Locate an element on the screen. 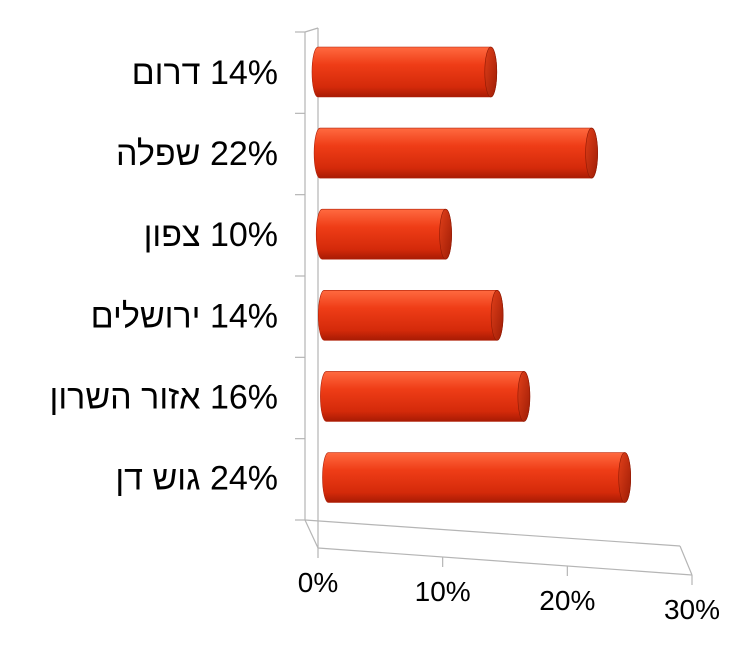 Image resolution: width=740 pixels, height=661 pixels. category-label-1: 22% שפלה is located at coordinates (197, 154).